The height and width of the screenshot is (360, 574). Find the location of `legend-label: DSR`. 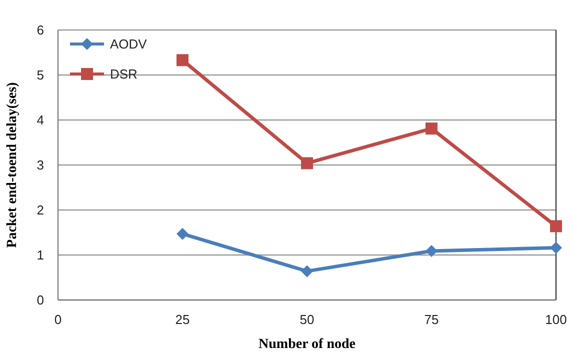

legend-label: DSR is located at coordinates (124, 74).